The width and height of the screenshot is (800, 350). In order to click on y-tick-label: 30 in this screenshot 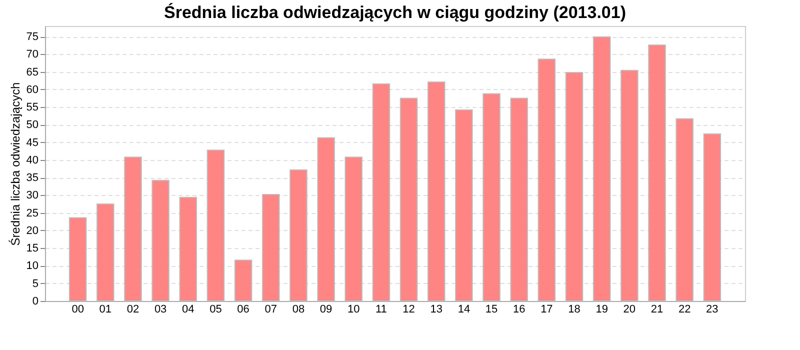, I will do `click(32, 196)`.